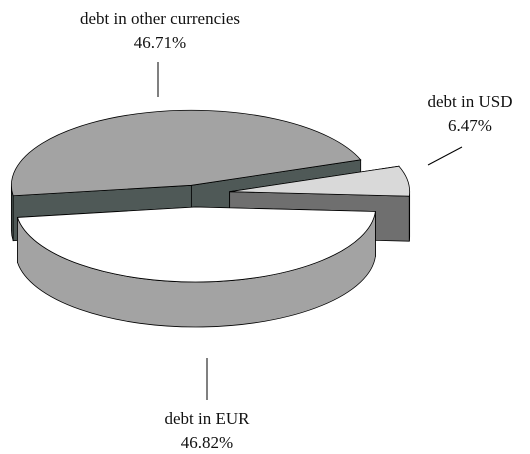  Describe the element at coordinates (160, 18) in the screenshot. I see `slice-label: debt in other currencies` at that location.